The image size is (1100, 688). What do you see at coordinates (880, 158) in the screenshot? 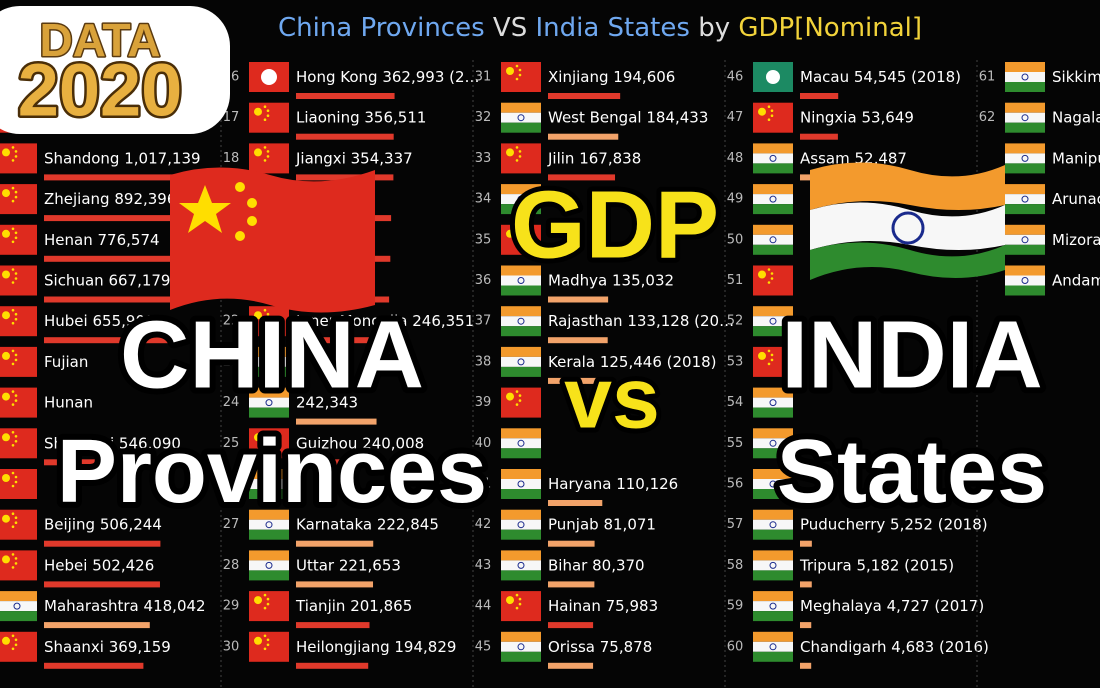
I see `value-label: 52,487` at bounding box center [880, 158].